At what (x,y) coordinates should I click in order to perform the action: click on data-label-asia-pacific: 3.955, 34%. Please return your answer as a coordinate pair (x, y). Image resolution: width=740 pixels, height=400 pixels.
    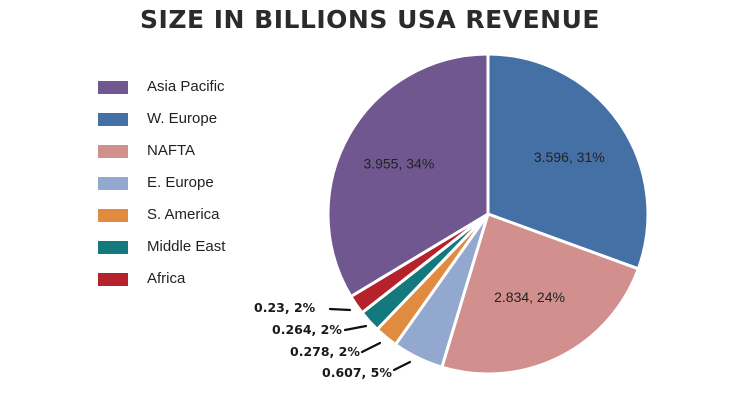
    Looking at the image, I should click on (398, 164).